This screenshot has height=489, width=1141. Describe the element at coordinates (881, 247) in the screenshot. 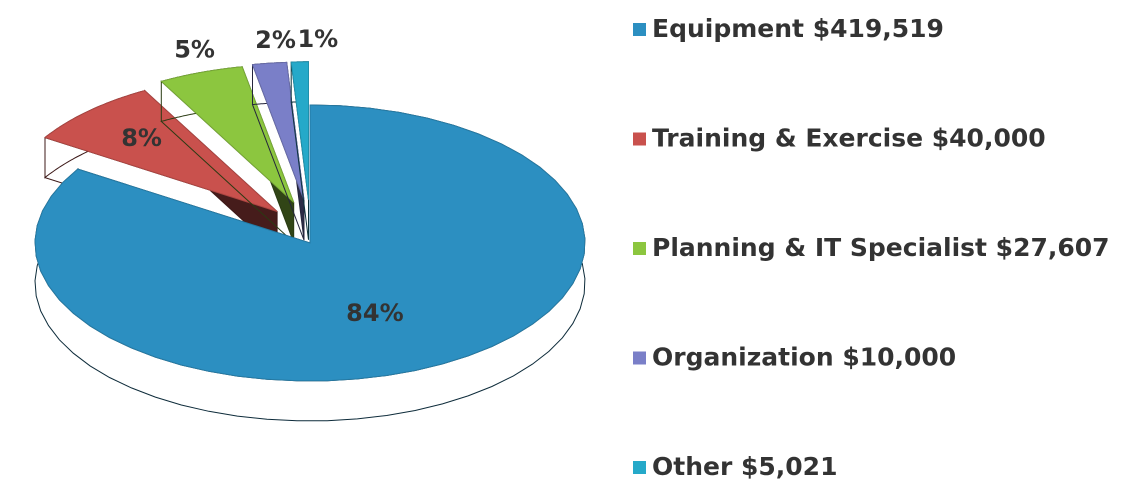

I see `legend-label: Planning & IT Specialist $27,607` at that location.